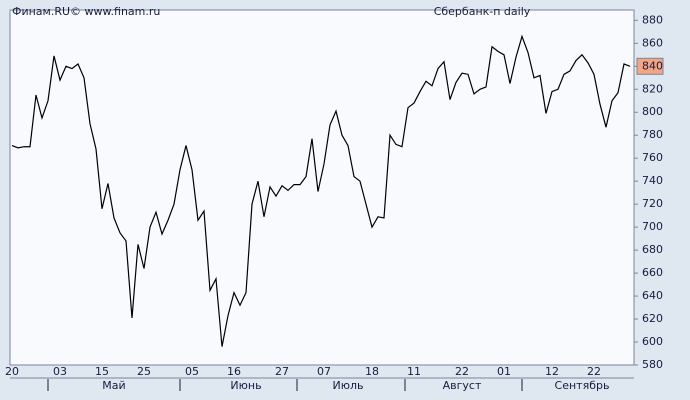 The width and height of the screenshot is (690, 400). What do you see at coordinates (504, 371) in the screenshot?
I see `x-tick-label: 01` at bounding box center [504, 371].